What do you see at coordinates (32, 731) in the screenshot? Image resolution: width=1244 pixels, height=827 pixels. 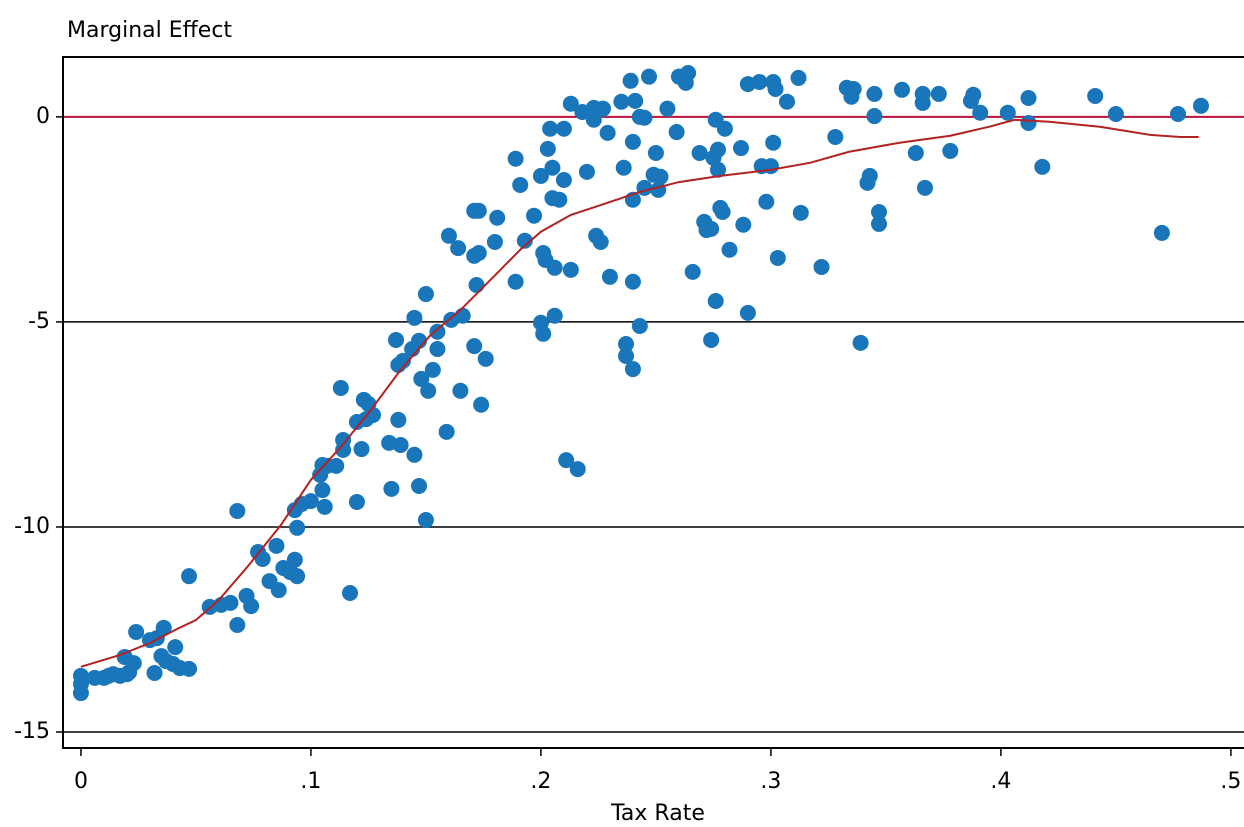 I see `y-tick-label: -15` at bounding box center [32, 731].